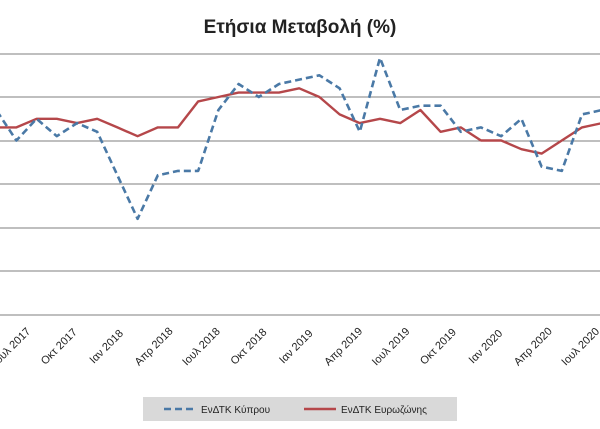 The image size is (600, 429). Describe the element at coordinates (16, 347) in the screenshot. I see `x-tick-label: Ιουλ 2017` at that location.